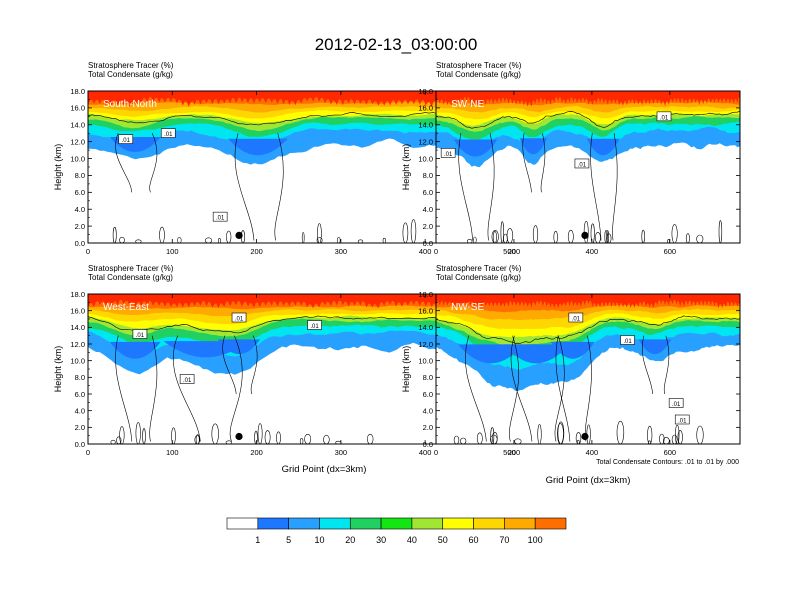 Image resolution: width=792 pixels, height=612 pixels. What do you see at coordinates (588, 119) in the screenshot?
I see `contour-upper` at bounding box center [588, 119].